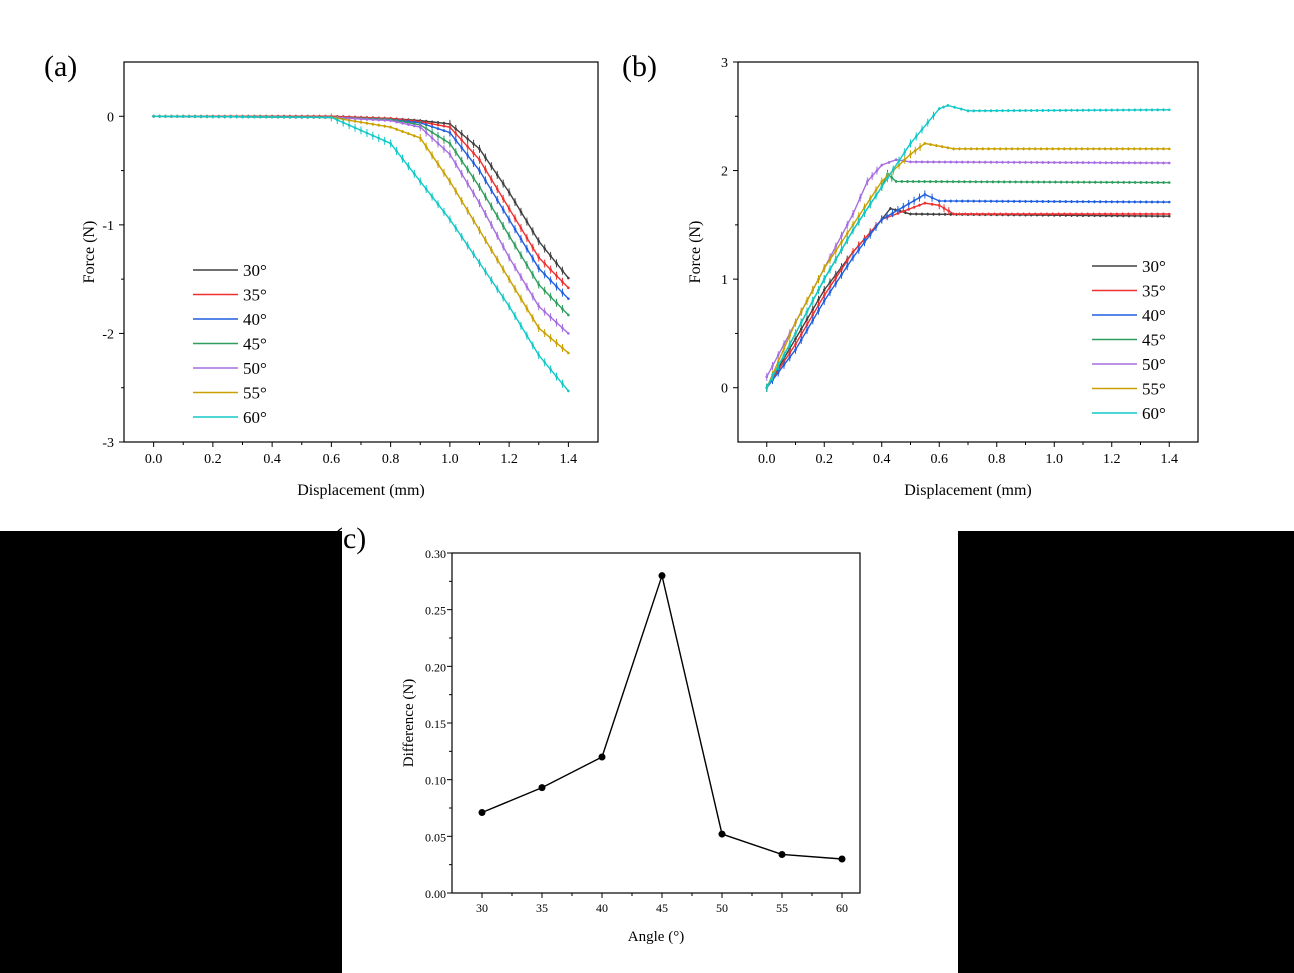 The width and height of the screenshot is (1294, 973). What do you see at coordinates (968, 280) in the screenshot?
I see `series-line` at bounding box center [968, 280].